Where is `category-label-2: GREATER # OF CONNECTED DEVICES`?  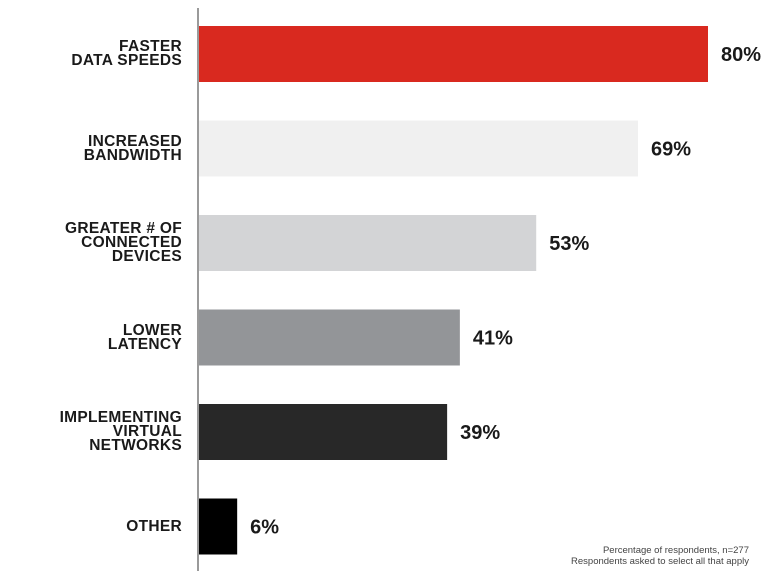
category-label-2: GREATER # OF CONNECTED DEVICES is located at coordinates (123, 242).